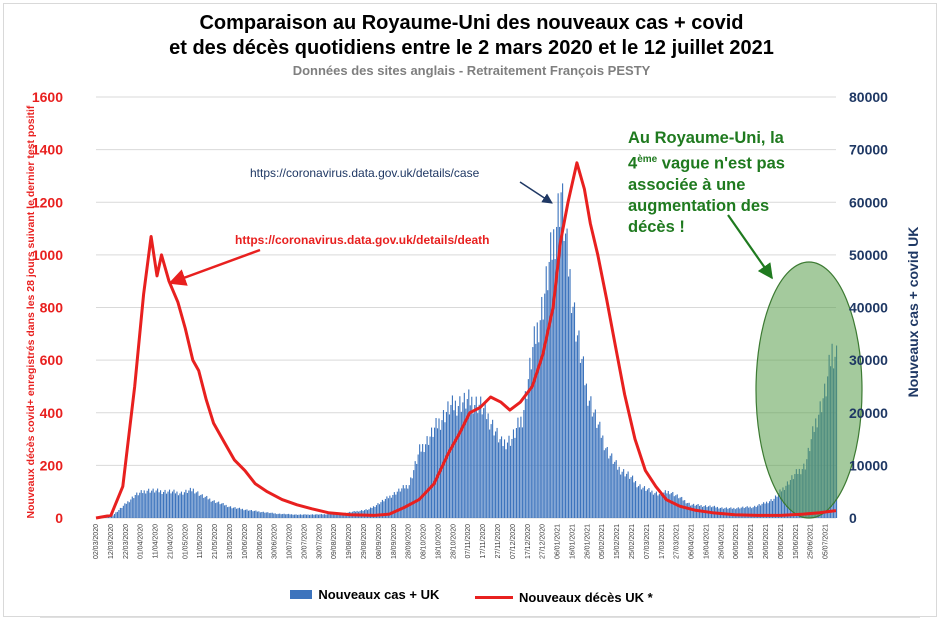 This screenshot has width=943, height=626. Describe the element at coordinates (409, 541) in the screenshot. I see `x-axis-tick-label: 28/09/2020` at that location.